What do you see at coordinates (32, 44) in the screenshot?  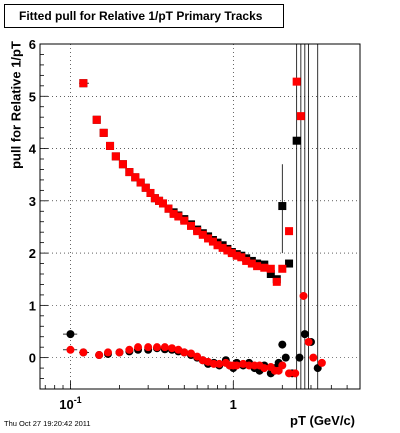 I see `y-tick-label: 6` at bounding box center [32, 44].